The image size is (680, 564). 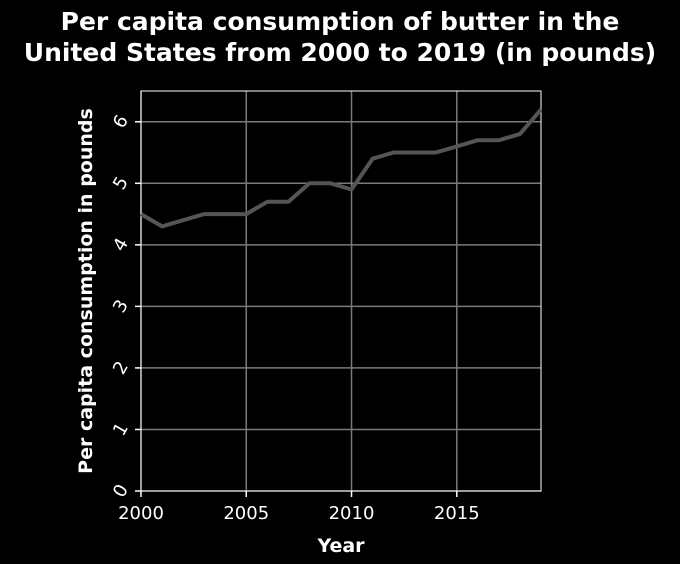 What do you see at coordinates (299, 507) in the screenshot?
I see `x-axis-ticks: 2000 2005 2010 2015` at bounding box center [299, 507].